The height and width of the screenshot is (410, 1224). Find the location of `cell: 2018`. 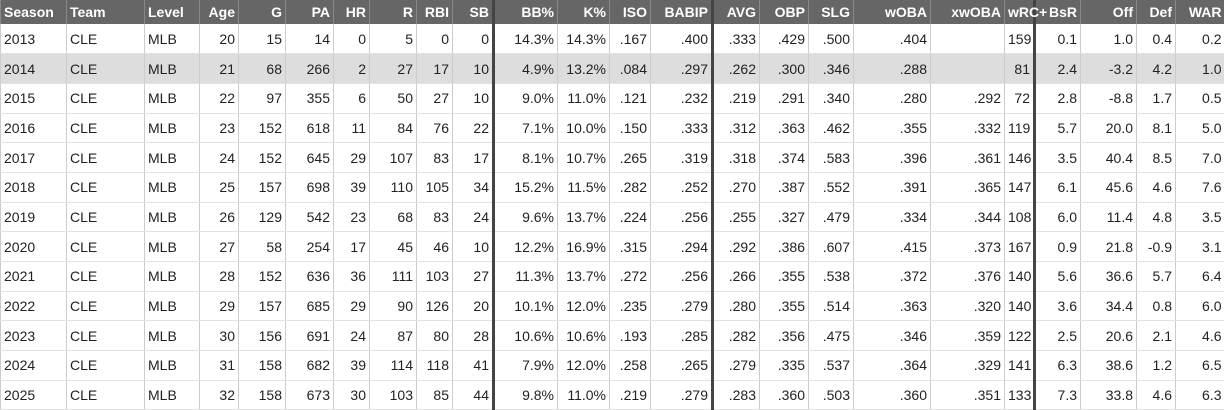

cell: 2018 is located at coordinates (33, 187).